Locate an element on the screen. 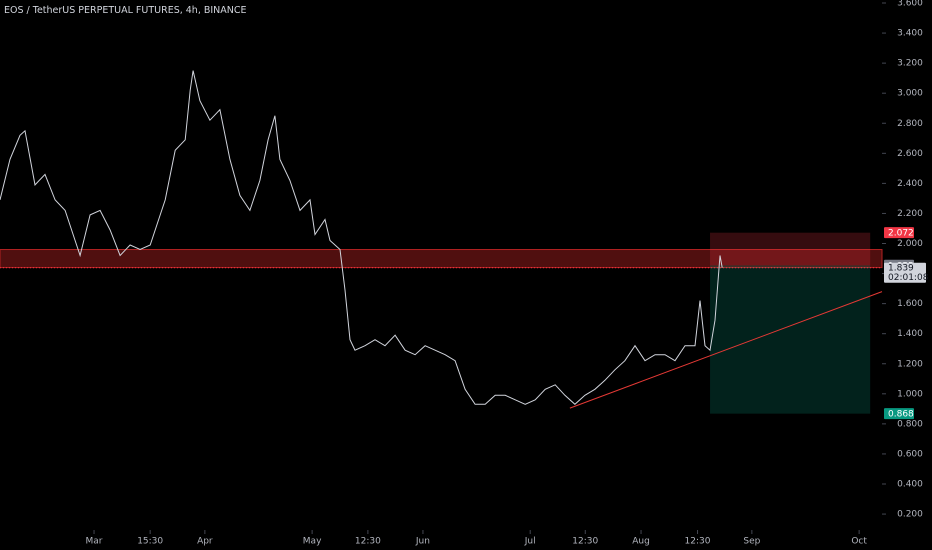 The height and width of the screenshot is (550, 932). stop-label-bg is located at coordinates (899, 233).